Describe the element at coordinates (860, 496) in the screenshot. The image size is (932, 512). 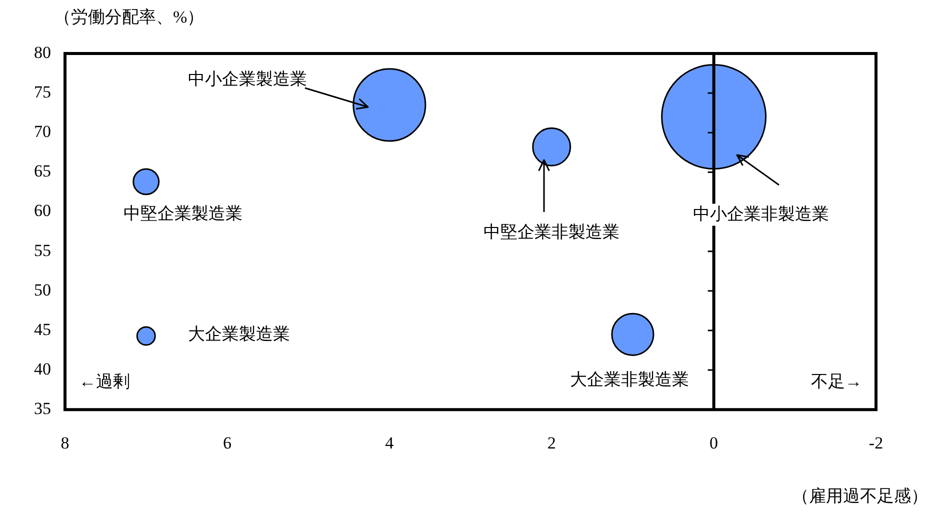
I see `x-axis-title: （雇用過不足感）` at that location.